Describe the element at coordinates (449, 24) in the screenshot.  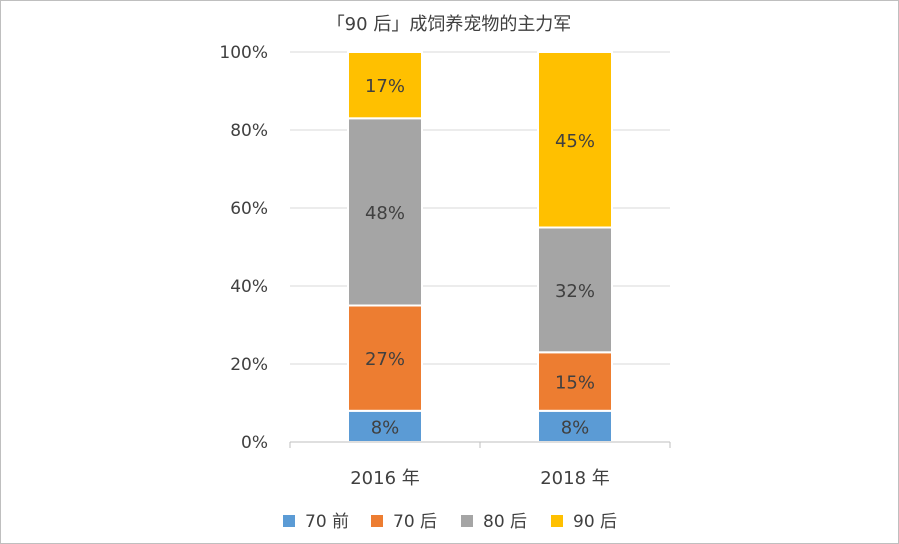
I see `chart-title: 「90 后」成饲养宠物的主力军` at that location.